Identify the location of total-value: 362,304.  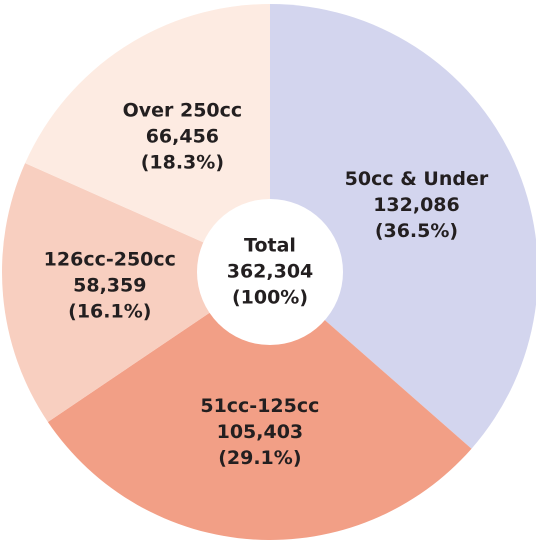
(270, 272).